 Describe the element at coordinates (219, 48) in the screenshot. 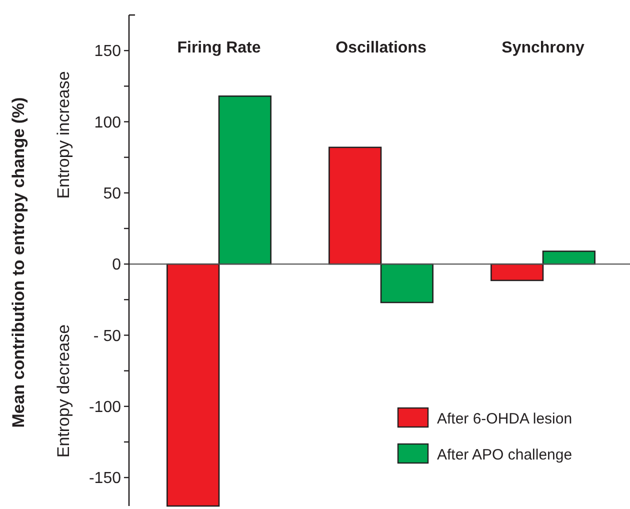

I see `x-tick-label: Firing Rate` at that location.